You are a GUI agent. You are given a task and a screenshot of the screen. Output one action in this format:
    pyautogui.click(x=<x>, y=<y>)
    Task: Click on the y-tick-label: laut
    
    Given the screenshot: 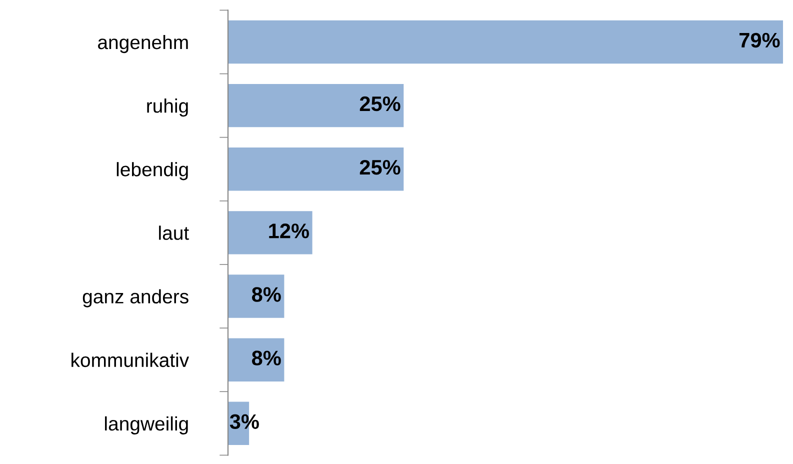 What is the action you would take?
    pyautogui.click(x=174, y=233)
    